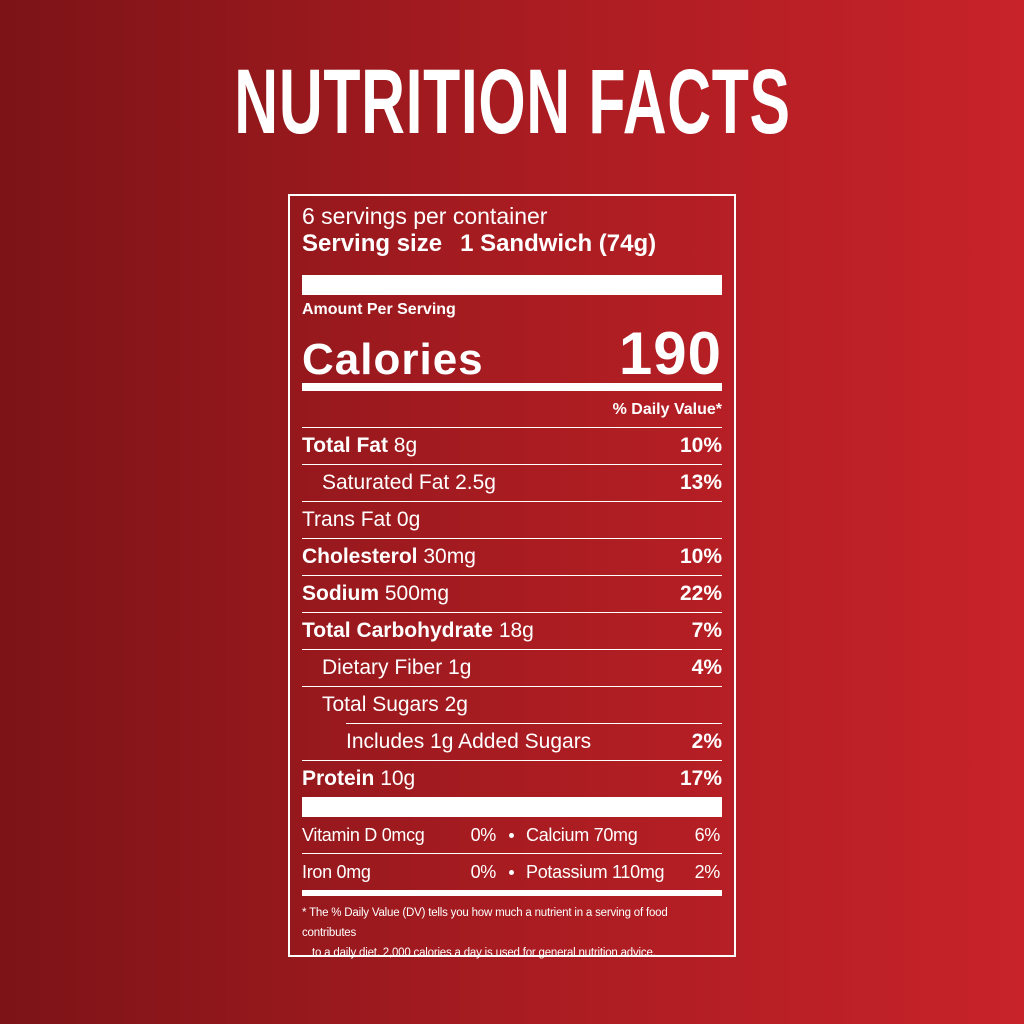  I want to click on nutrient-name: Total Fat, so click(345, 445).